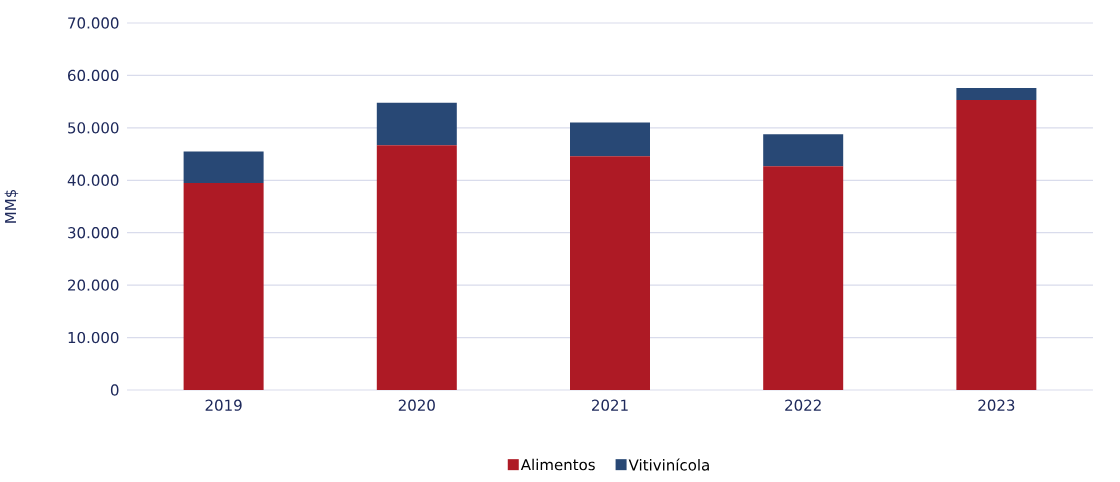 The height and width of the screenshot is (482, 1120). Describe the element at coordinates (803, 405) in the screenshot. I see `x-tick-label: 2022` at that location.